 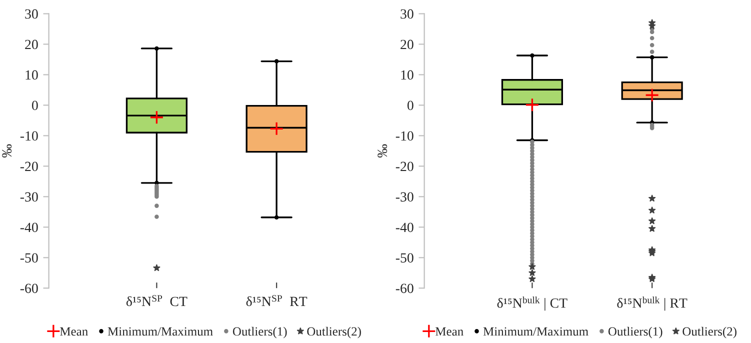 I want to click on x-tick-label: δ¹⁵N$^{bulk}$ | CT, so click(x=532, y=303).